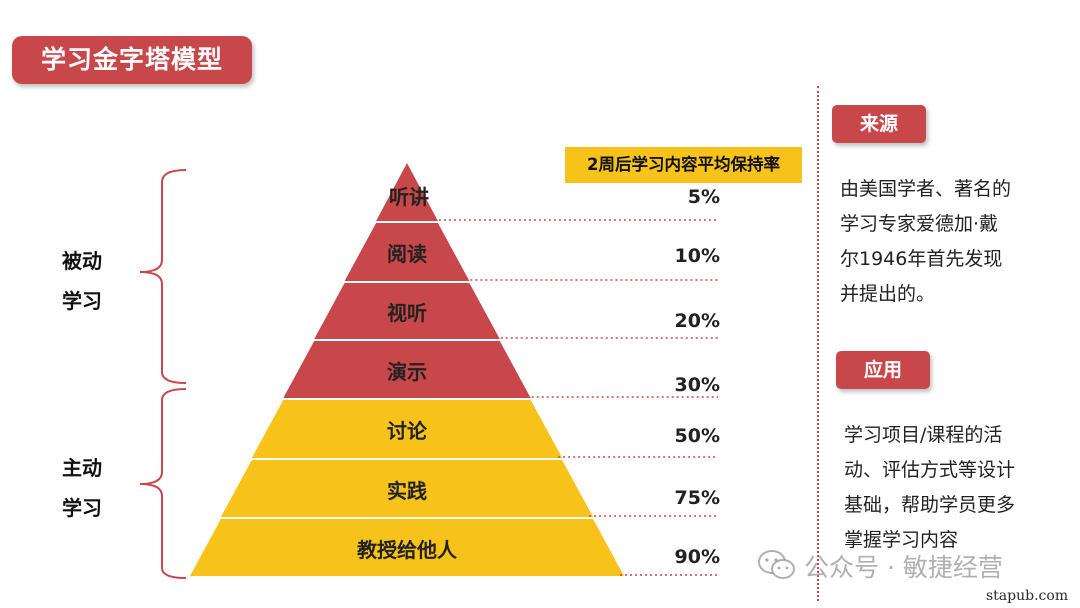 The width and height of the screenshot is (1080, 608). What do you see at coordinates (903, 567) in the screenshot?
I see `watermark: 公众号 · 敏捷经营` at bounding box center [903, 567].